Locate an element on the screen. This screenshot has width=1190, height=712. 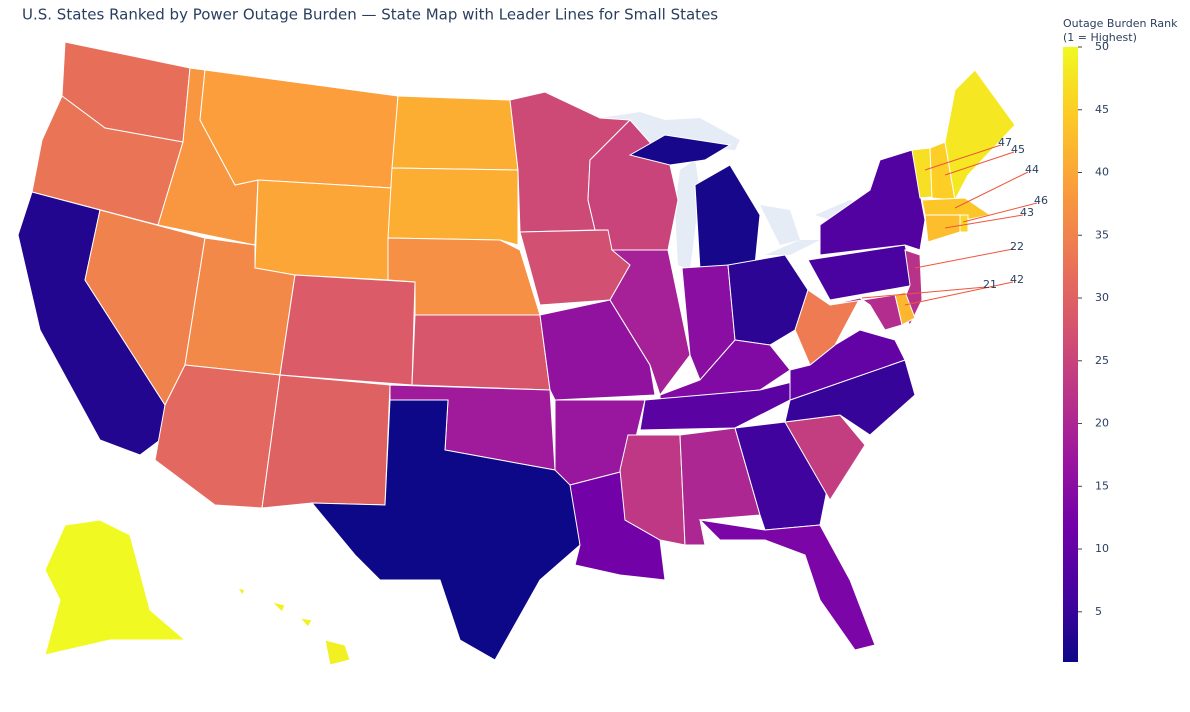
colorbar-tick-label: 45 is located at coordinates (1102, 109).